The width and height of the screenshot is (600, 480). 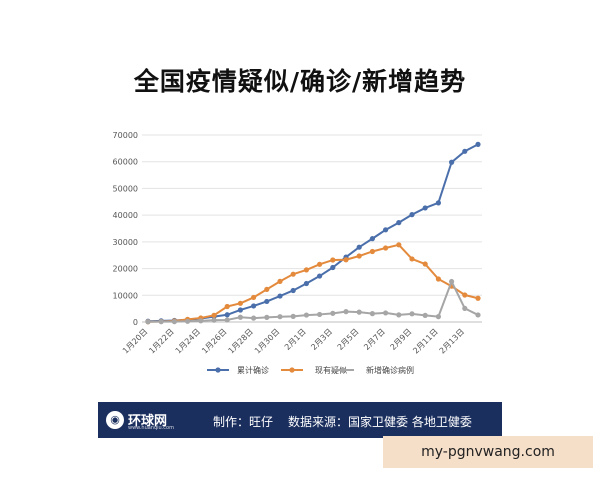 I want to click on x-tick-label: 1月26日, so click(x=214, y=341).